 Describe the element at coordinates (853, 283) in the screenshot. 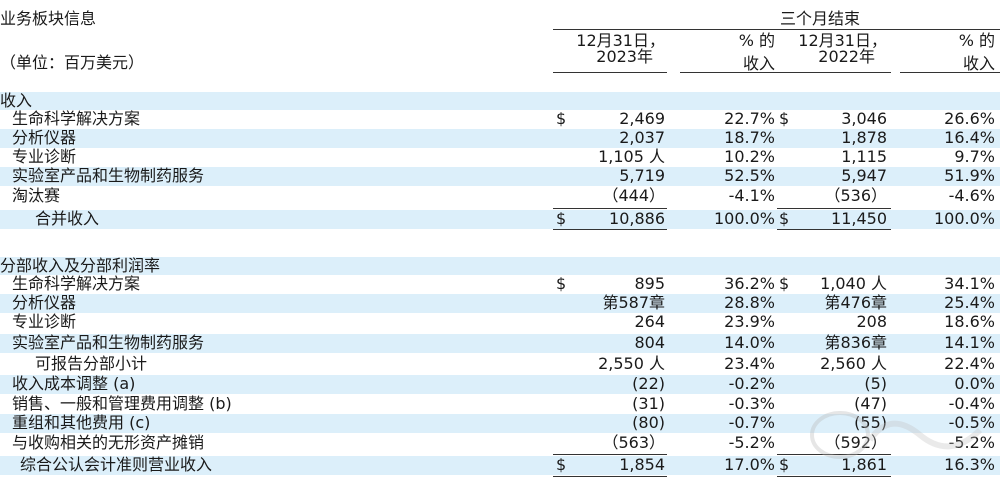

I see `value-2022: 1,040 人` at that location.